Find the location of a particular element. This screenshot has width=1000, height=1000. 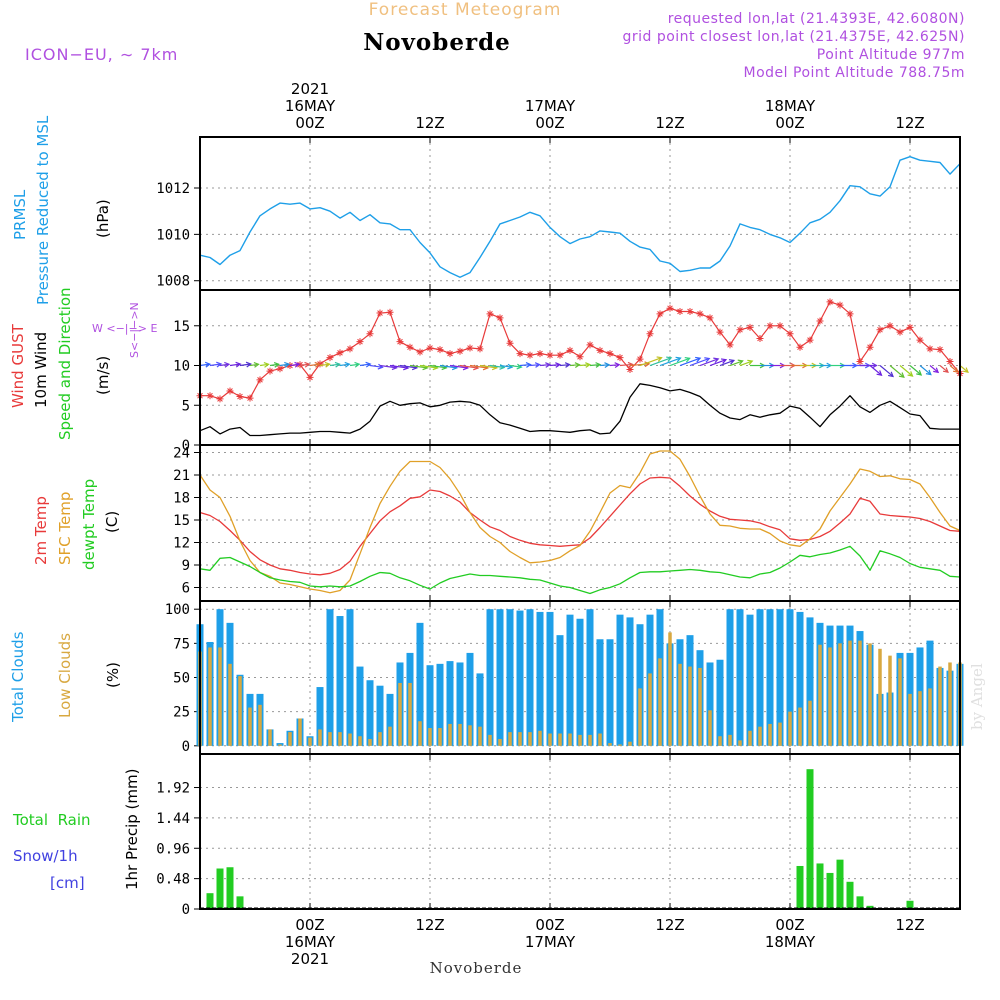

y-tick-label: 18 is located at coordinates (181, 499).